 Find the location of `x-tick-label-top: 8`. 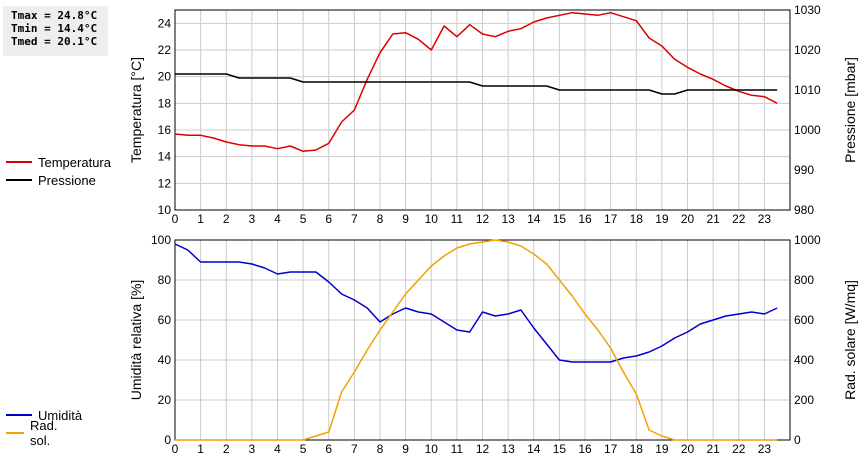

x-tick-label-top: 8 is located at coordinates (380, 219).